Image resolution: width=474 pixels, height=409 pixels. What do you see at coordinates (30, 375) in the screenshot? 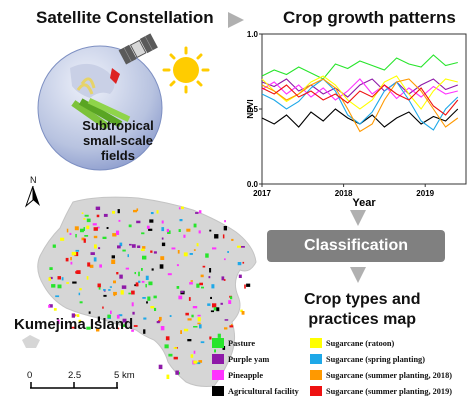
I see `scale-tick-0: 0` at bounding box center [30, 375].